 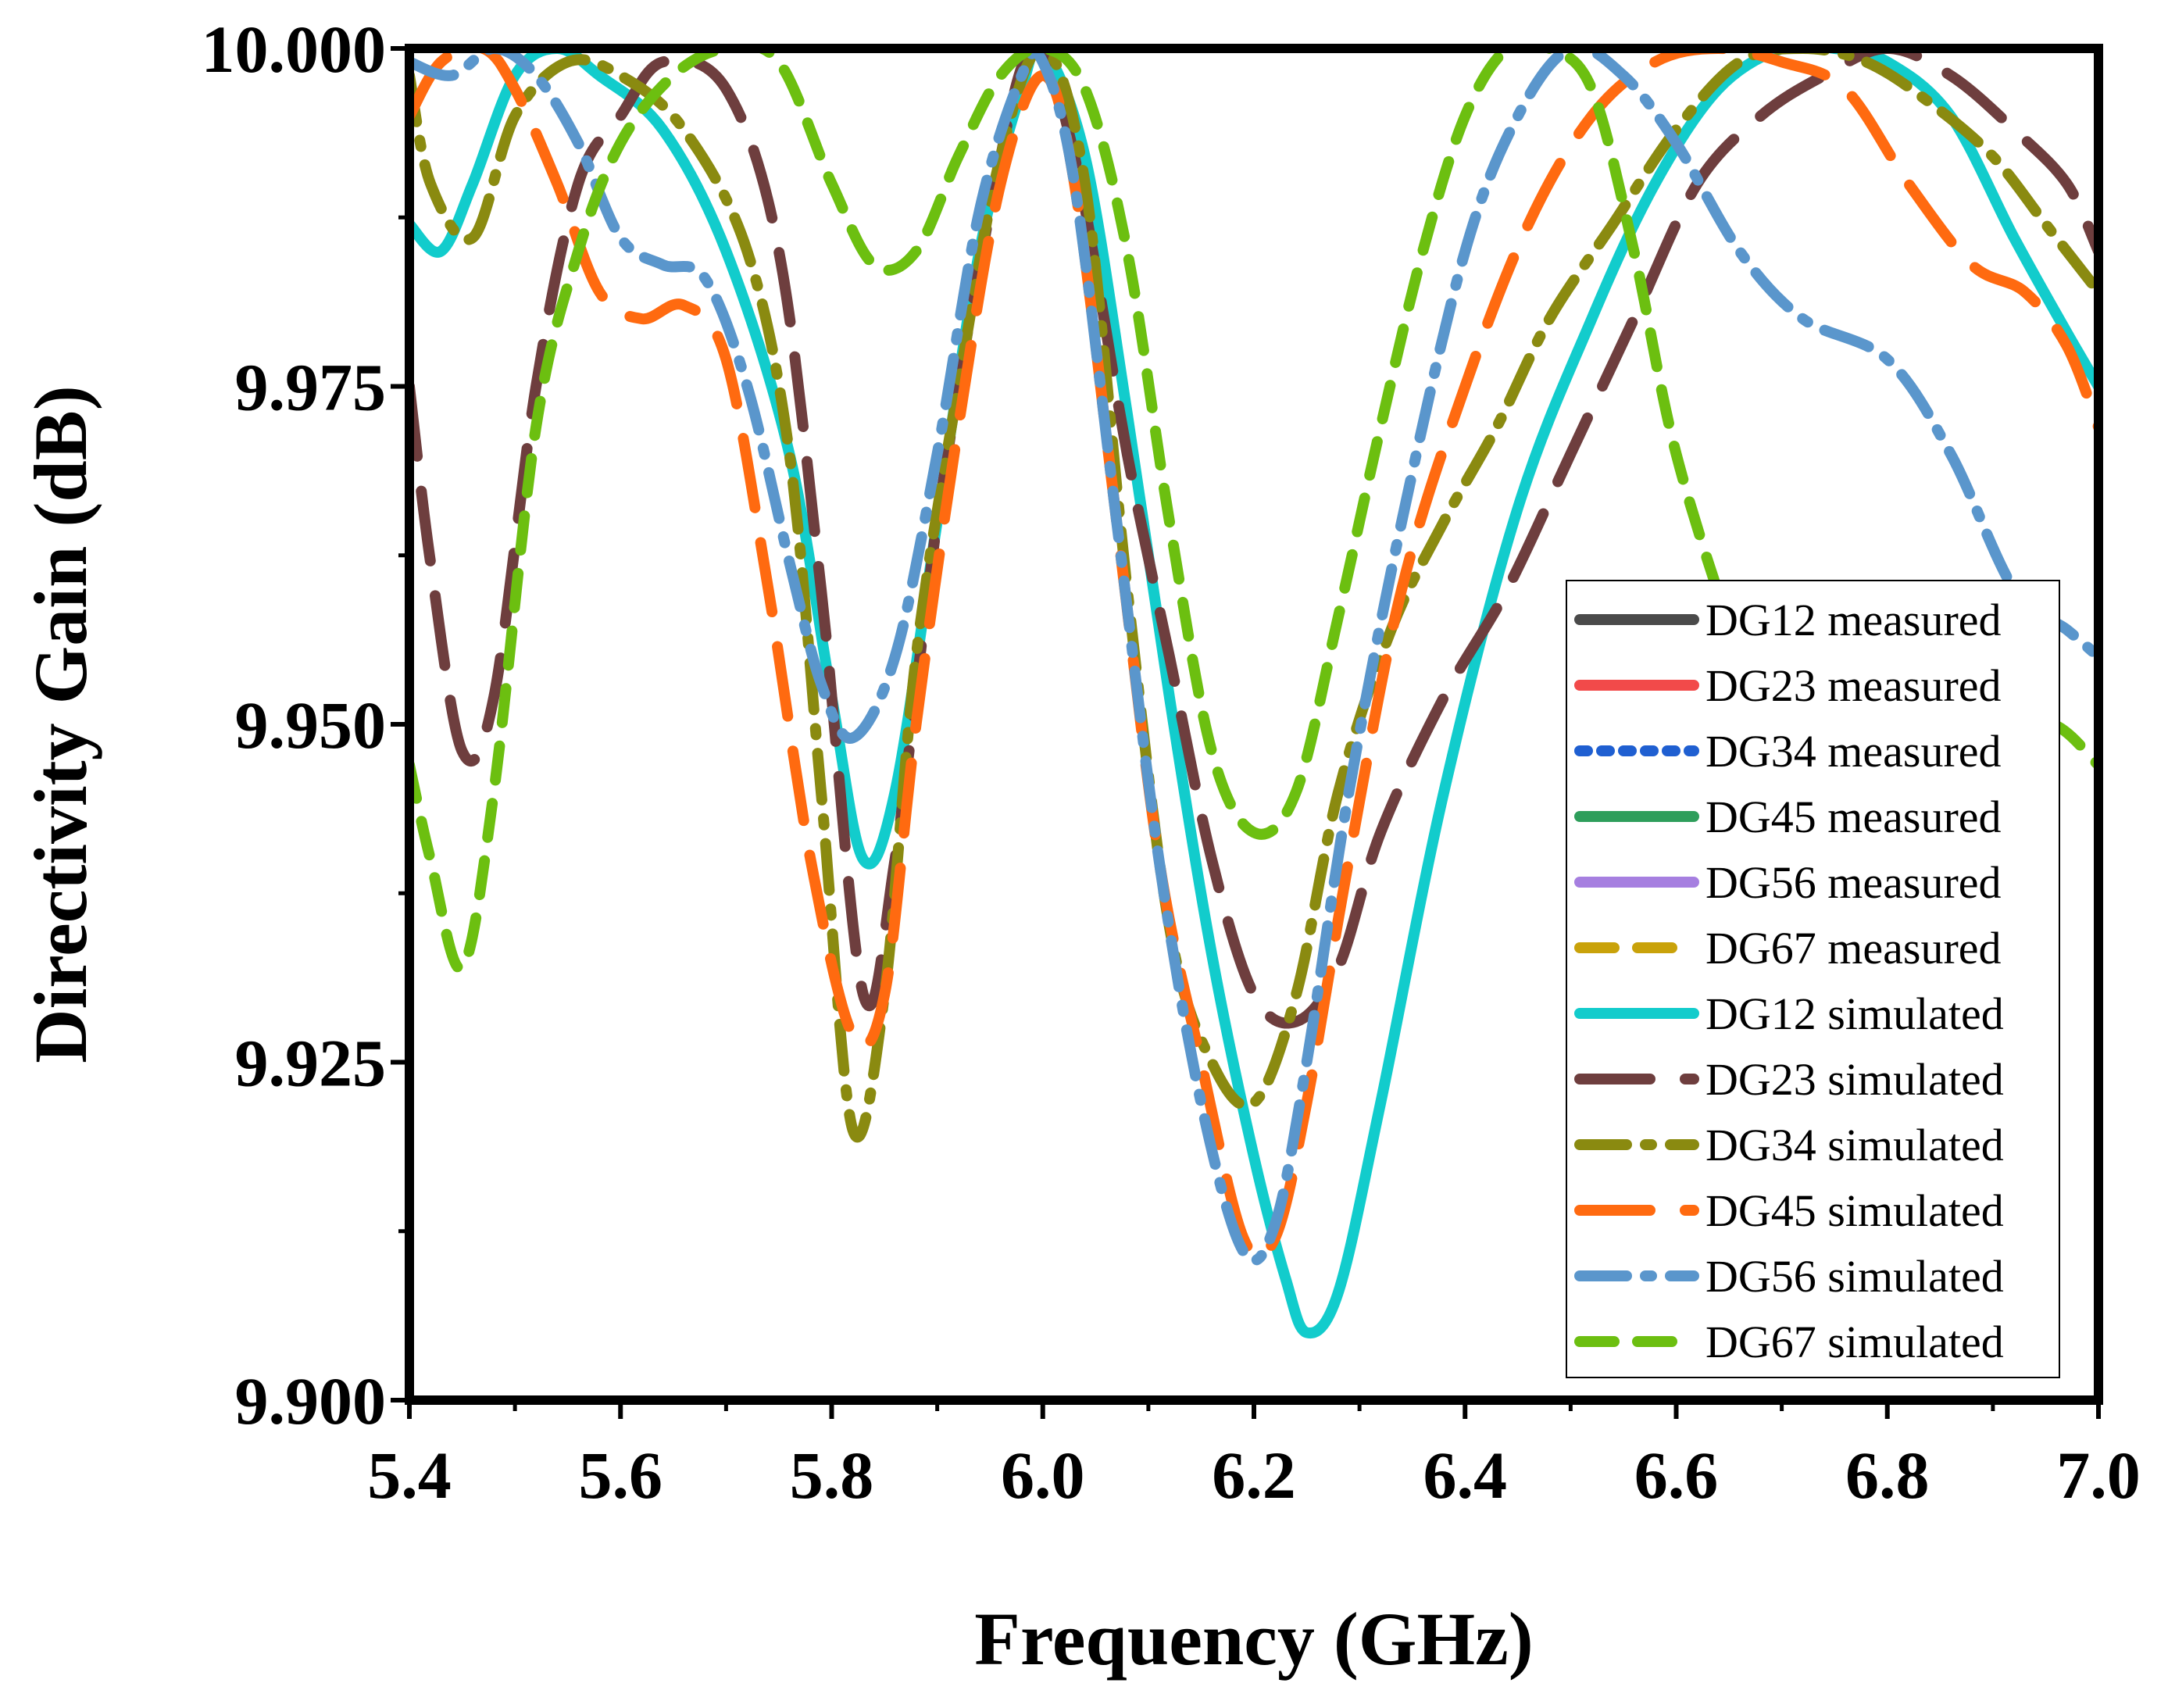 I want to click on x-tick-label: 7.0, so click(x=2098, y=1475).